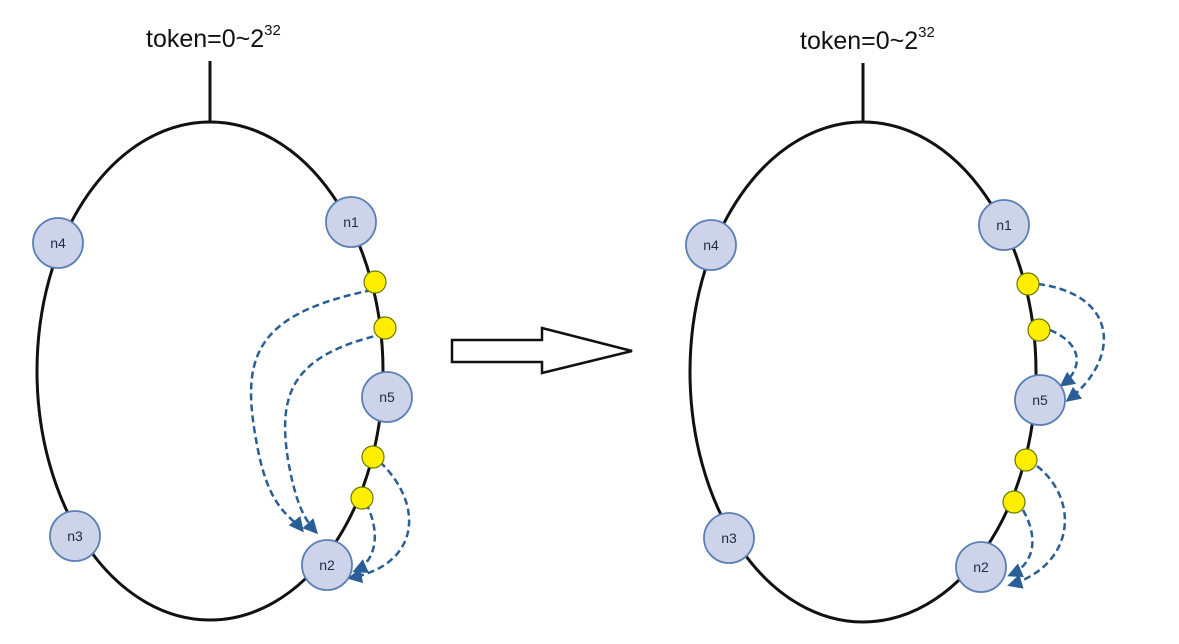 This screenshot has height=644, width=1179. What do you see at coordinates (334, 433) in the screenshot?
I see `left-arrow-k2-to-n2` at bounding box center [334, 433].